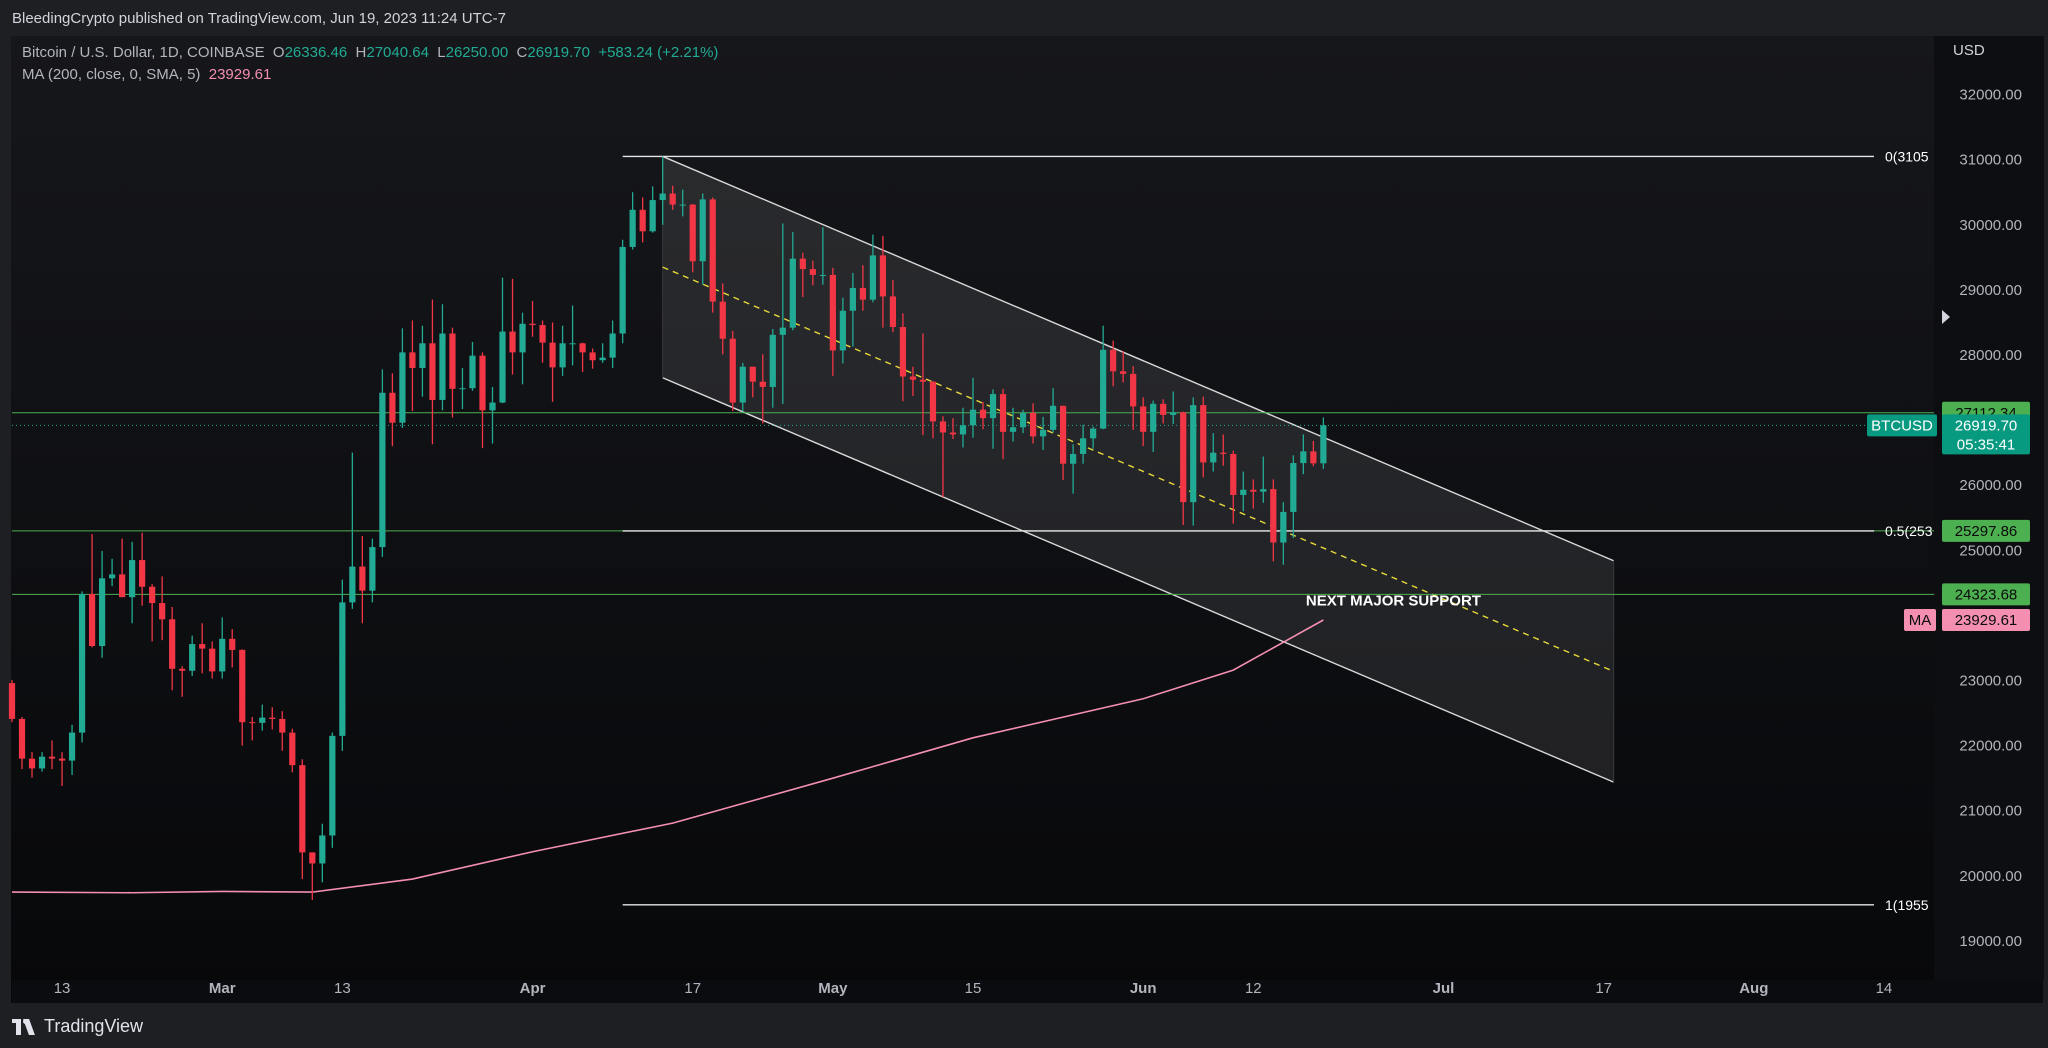 The width and height of the screenshot is (2048, 1048). I want to click on price-scale, so click(1989, 508).